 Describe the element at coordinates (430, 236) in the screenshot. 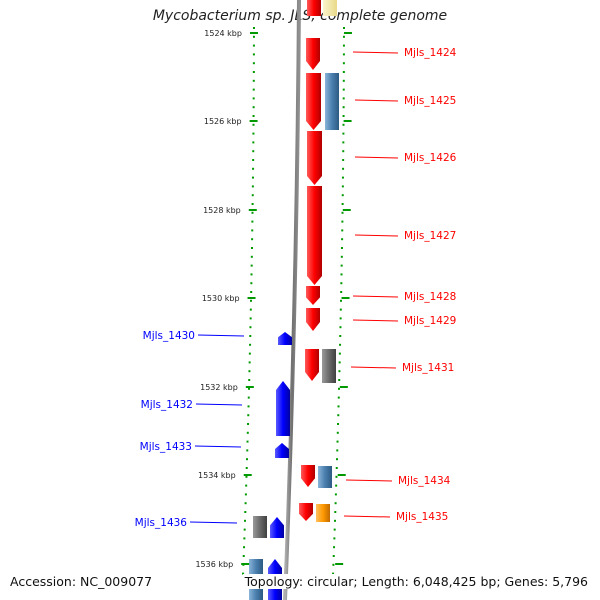

I see `forward-gene-label: Mjls_1427` at that location.